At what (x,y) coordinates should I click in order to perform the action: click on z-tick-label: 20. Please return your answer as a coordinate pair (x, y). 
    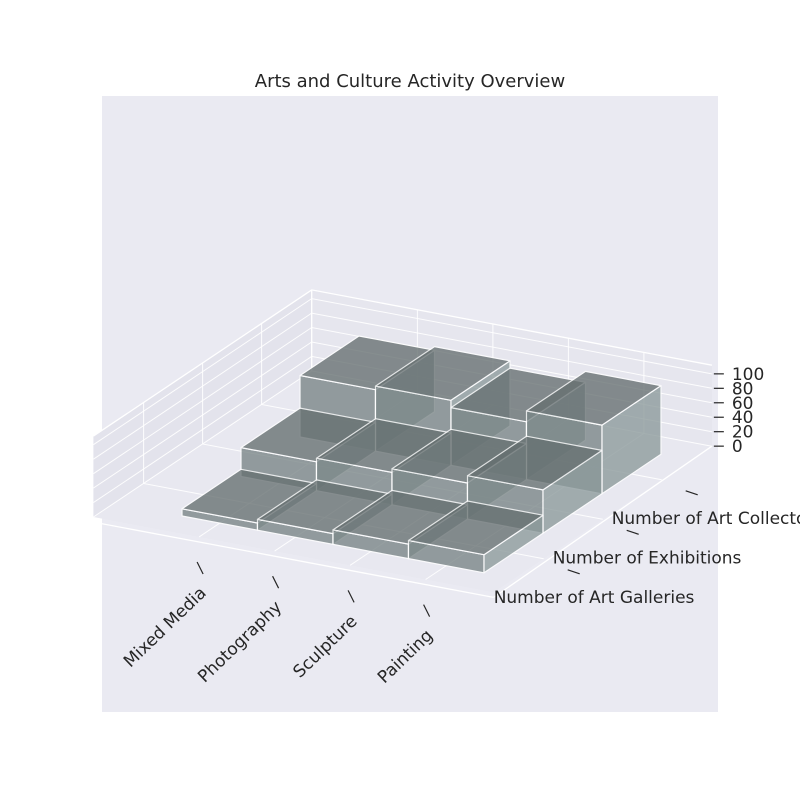
    Looking at the image, I should click on (743, 433).